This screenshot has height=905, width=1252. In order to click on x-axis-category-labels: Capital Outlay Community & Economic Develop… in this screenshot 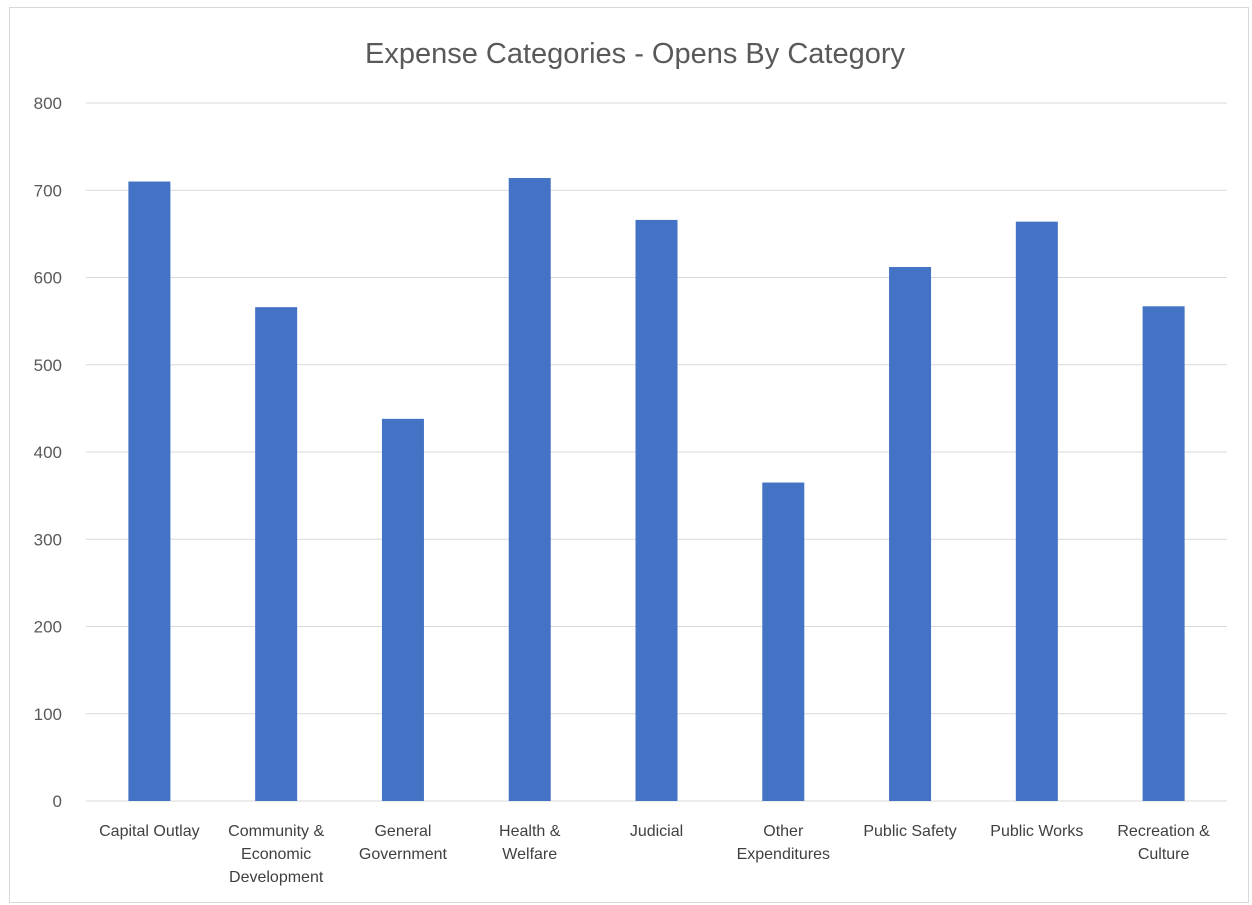, I will do `click(654, 854)`.